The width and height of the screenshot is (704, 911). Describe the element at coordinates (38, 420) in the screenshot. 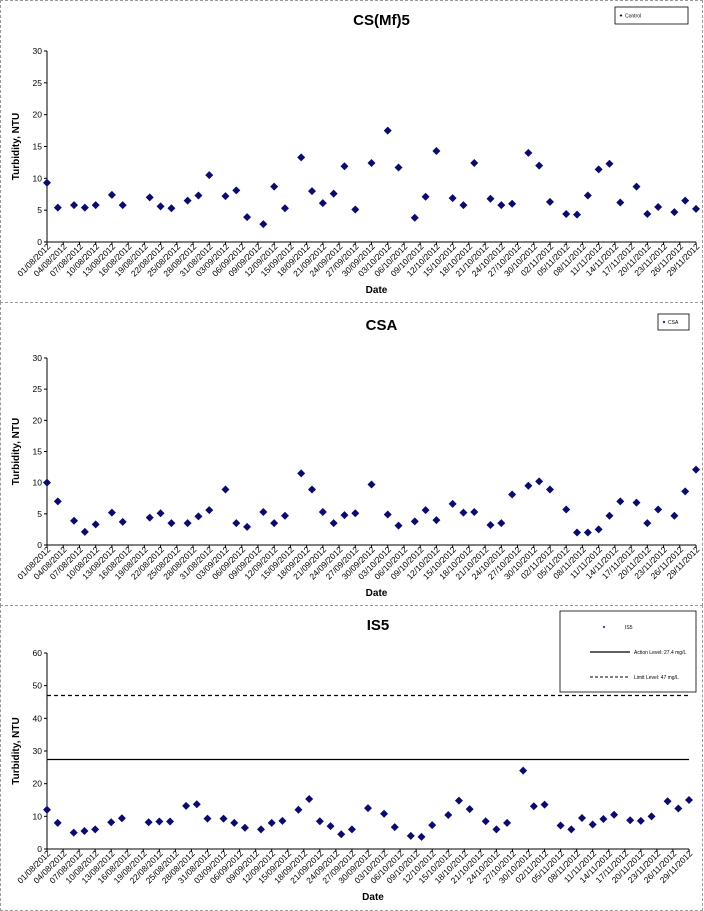

I see `y-tick-label: 20` at that location.